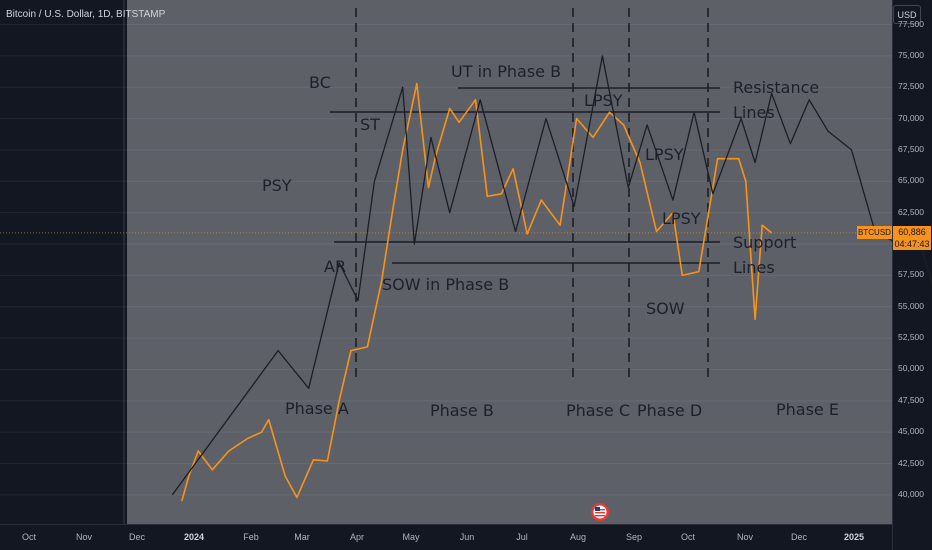 This screenshot has height=550, width=932. What do you see at coordinates (467, 537) in the screenshot?
I see `time-tick-label: Jun` at bounding box center [467, 537].